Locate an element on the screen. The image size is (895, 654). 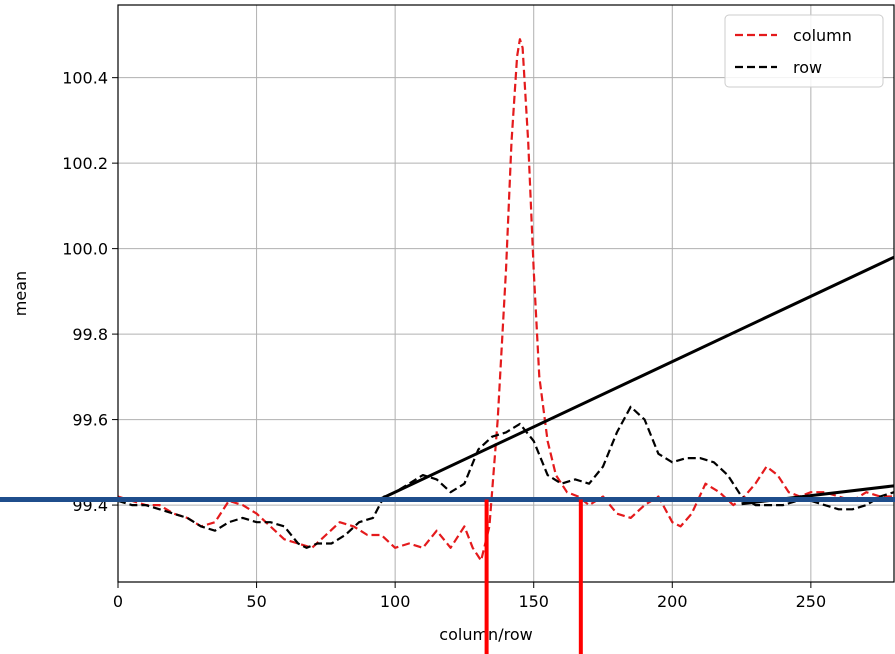
y-tick-label: 99.6 is located at coordinates (90, 420).